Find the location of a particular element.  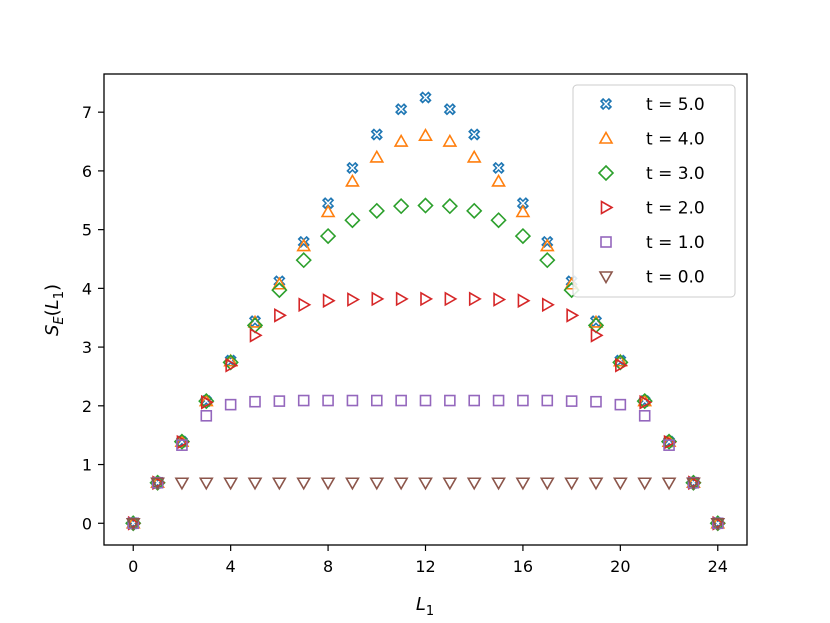

y-tick-label: 4 is located at coordinates (87, 288).